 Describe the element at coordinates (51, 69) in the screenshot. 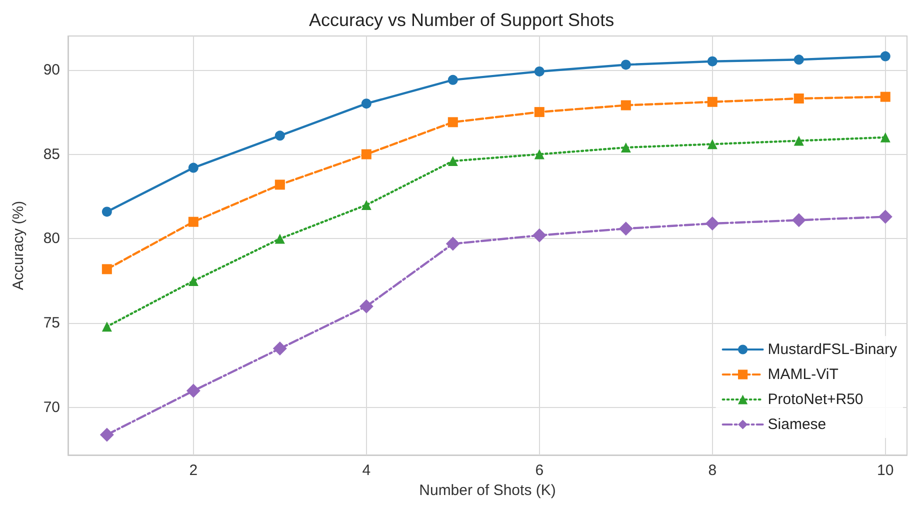

I see `y-tick-label: 90` at that location.